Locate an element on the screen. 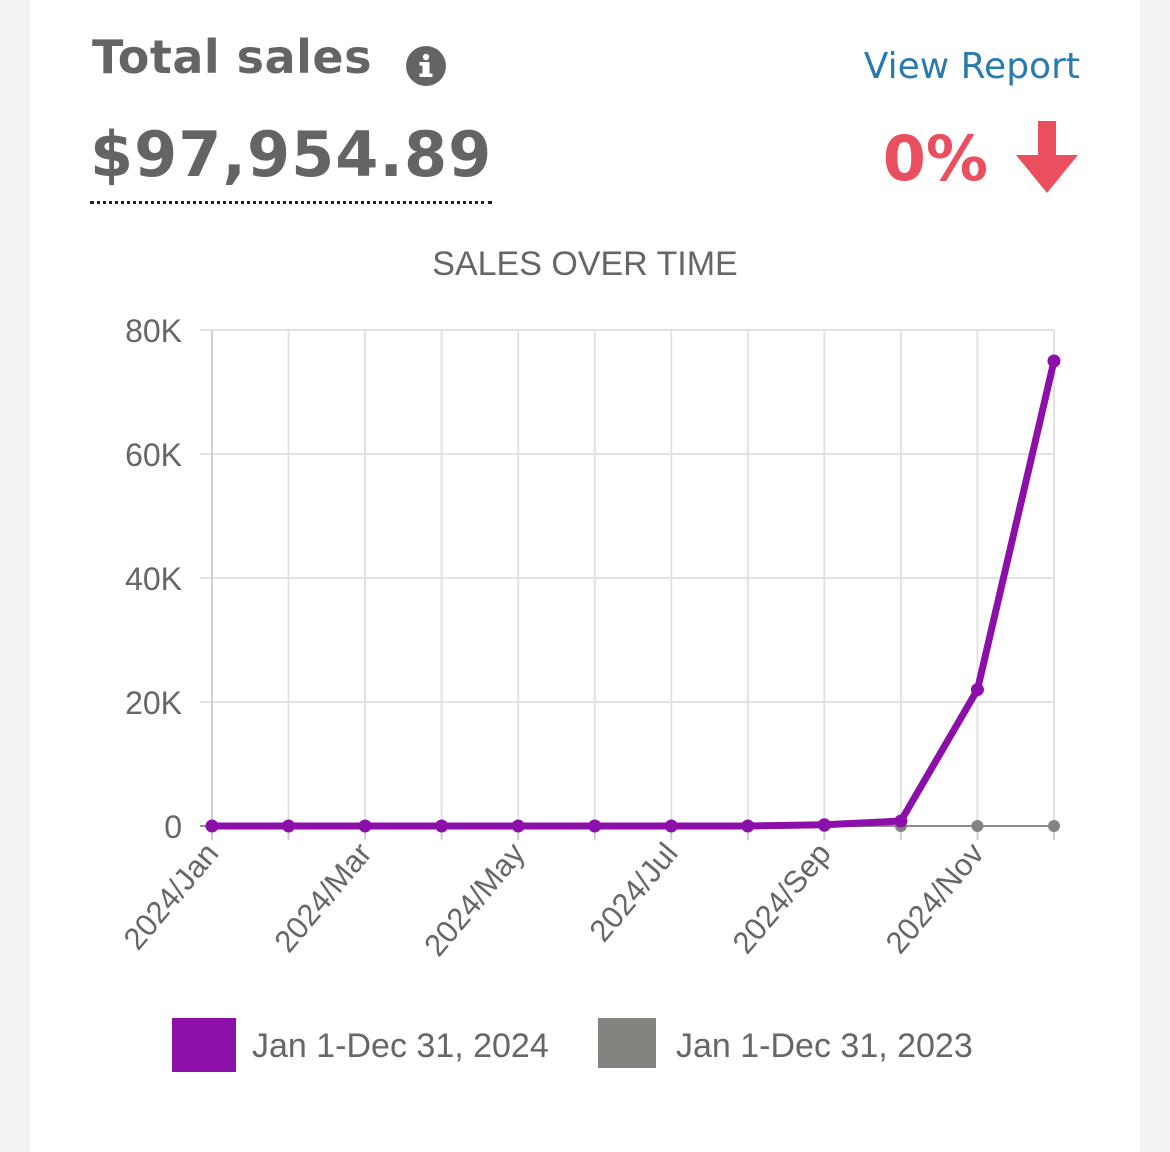 The image size is (1170, 1152). change-indicator: 0% is located at coordinates (980, 158).